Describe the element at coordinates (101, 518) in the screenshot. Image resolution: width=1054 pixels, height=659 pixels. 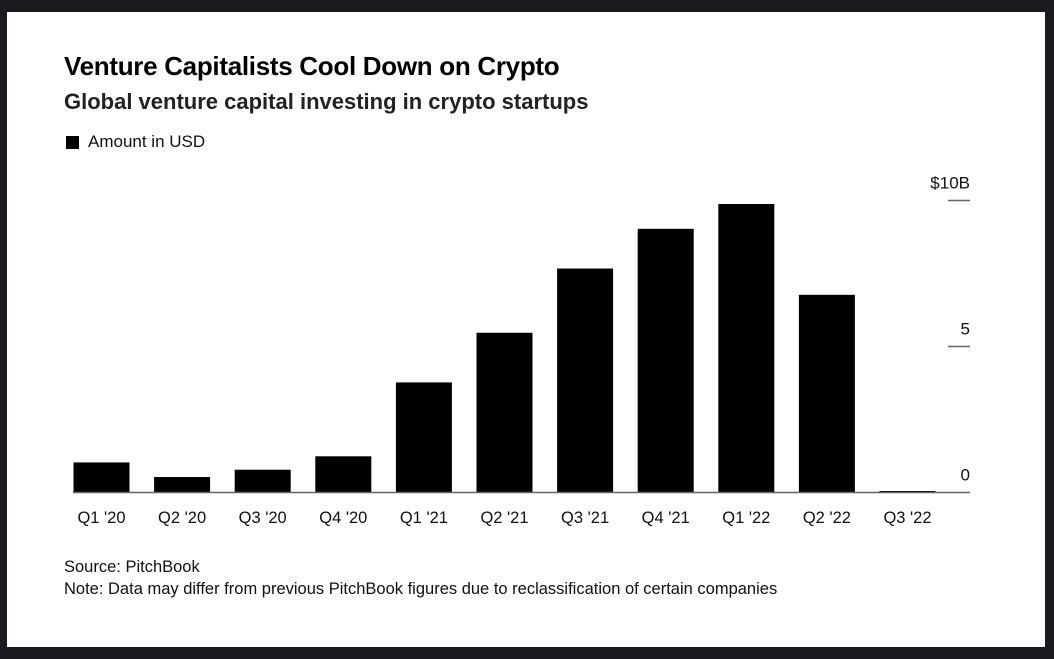
I see `x-tick-label: Q1 '20` at that location.